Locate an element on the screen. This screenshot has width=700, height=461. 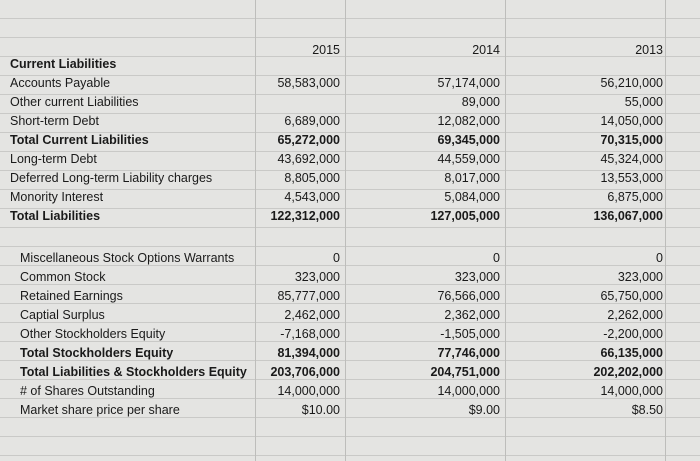
cell-value: 6,689,000 is located at coordinates (312, 121).